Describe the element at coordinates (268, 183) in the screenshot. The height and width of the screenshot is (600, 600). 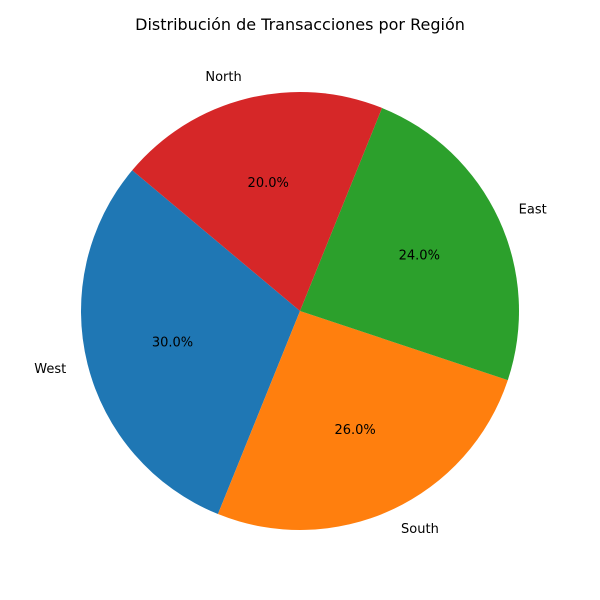
I see `percent-label-north: 20.0%` at that location.